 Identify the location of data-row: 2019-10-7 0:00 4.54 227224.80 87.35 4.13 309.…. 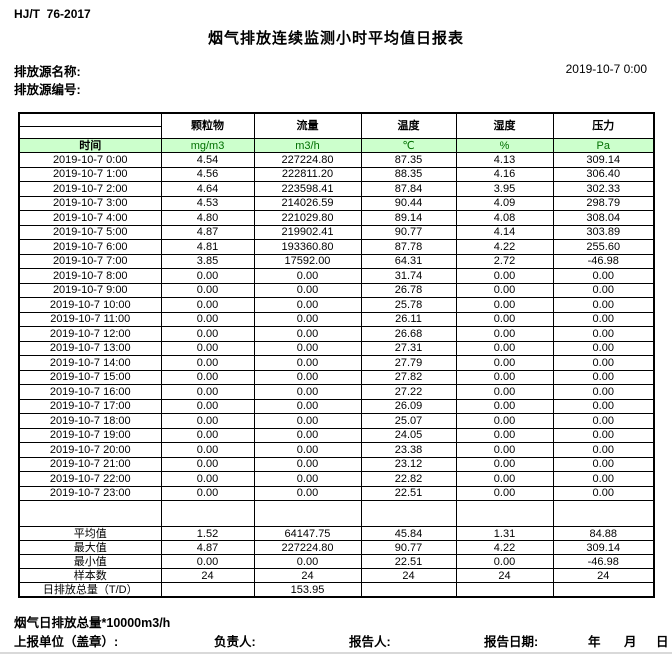
(336, 160).